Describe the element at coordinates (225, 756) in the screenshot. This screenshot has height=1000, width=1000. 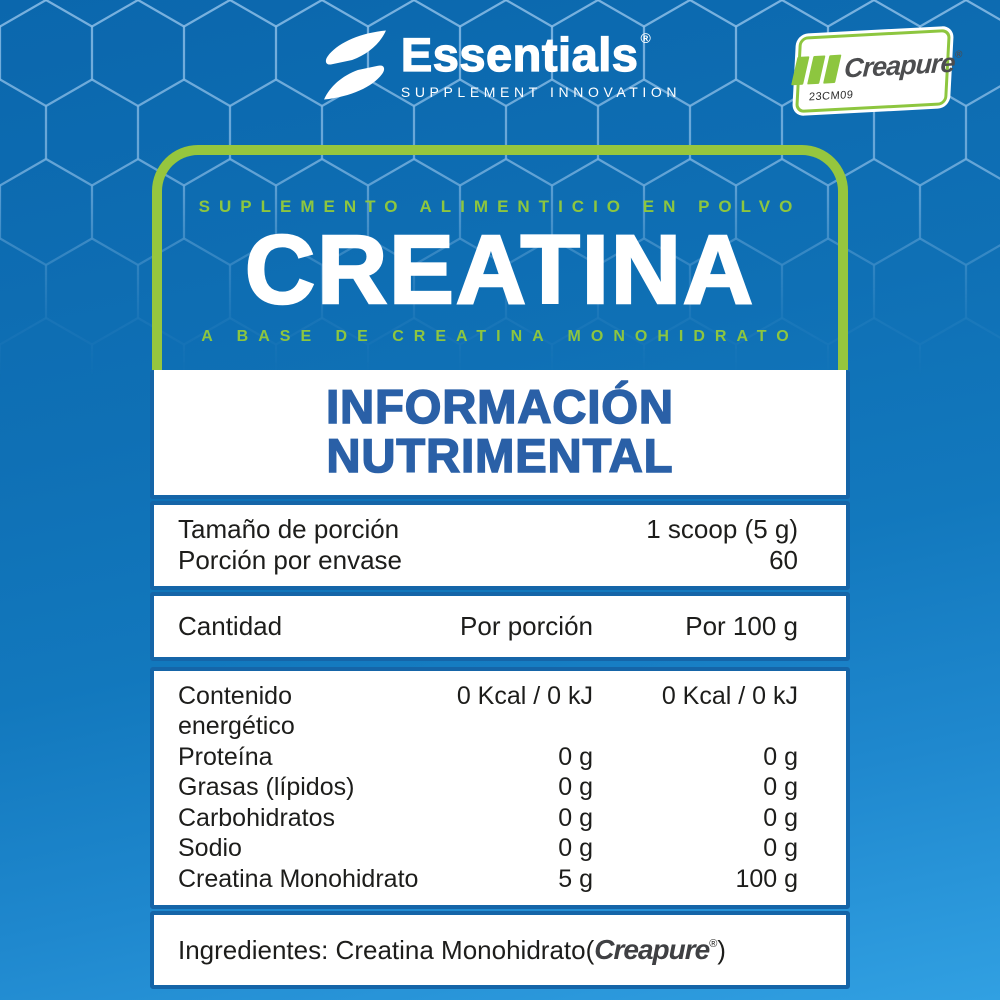
I see `nutrient-label: Proteína` at that location.